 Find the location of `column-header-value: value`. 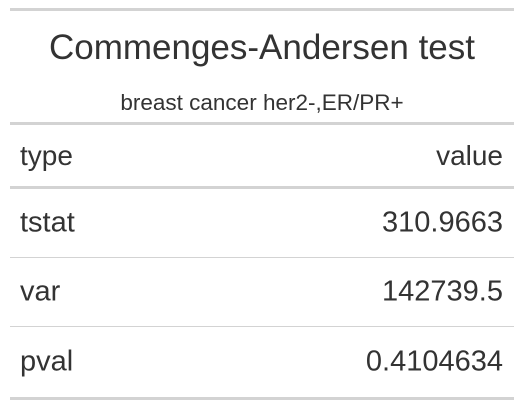

column-header-value: value is located at coordinates (469, 155).